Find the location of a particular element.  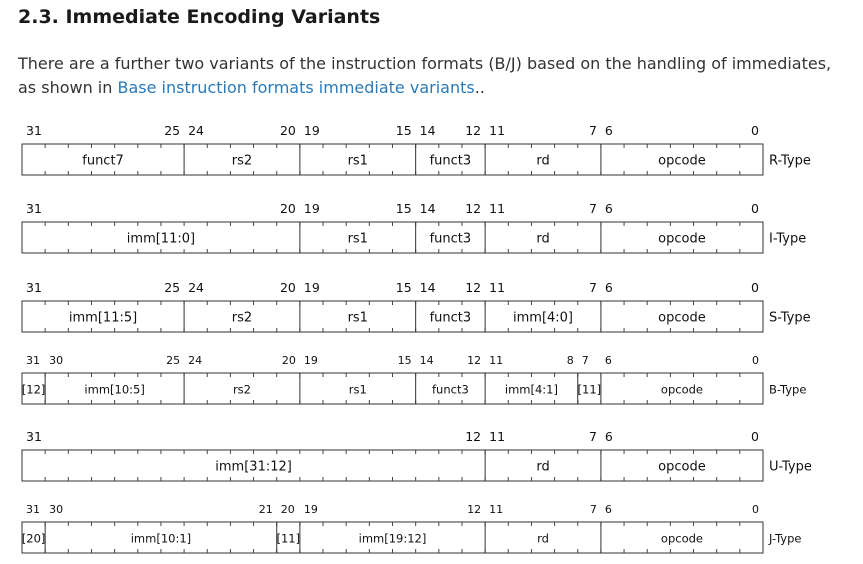

format-type-label: R-Type is located at coordinates (790, 161).